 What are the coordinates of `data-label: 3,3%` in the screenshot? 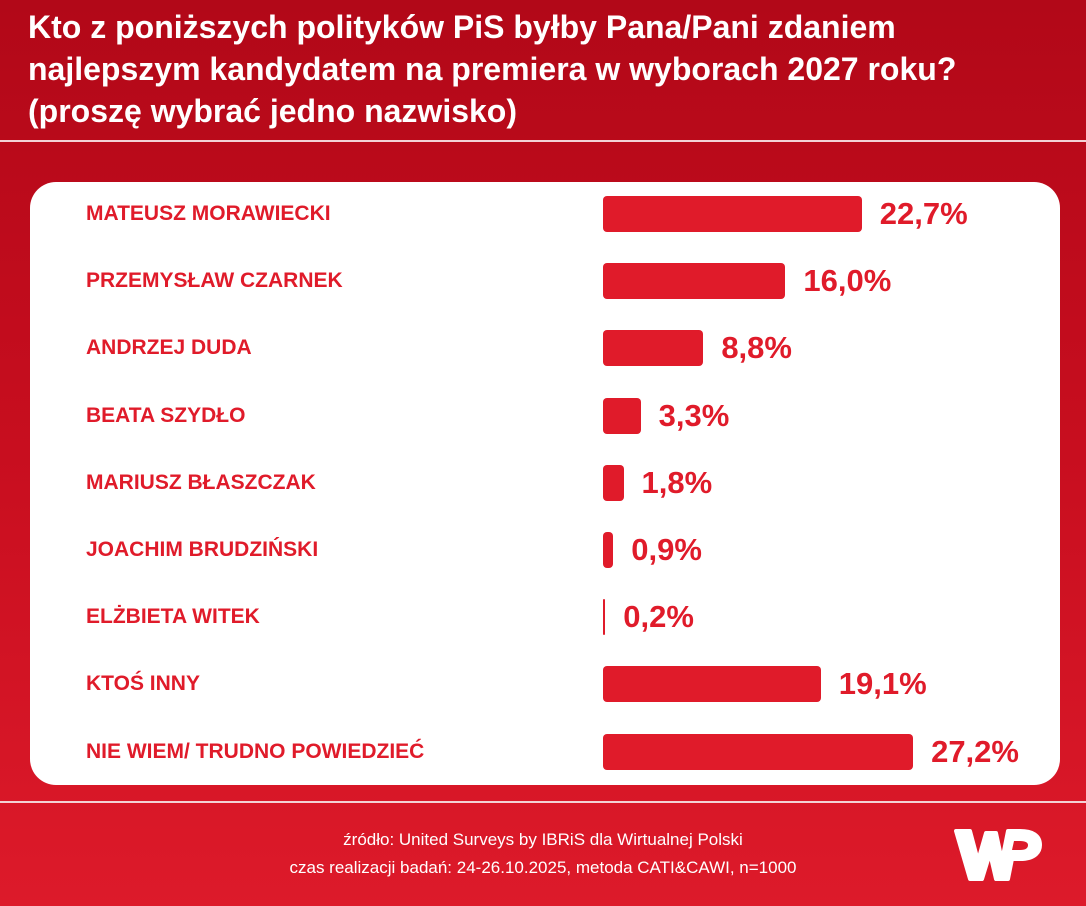 It's located at (694, 415).